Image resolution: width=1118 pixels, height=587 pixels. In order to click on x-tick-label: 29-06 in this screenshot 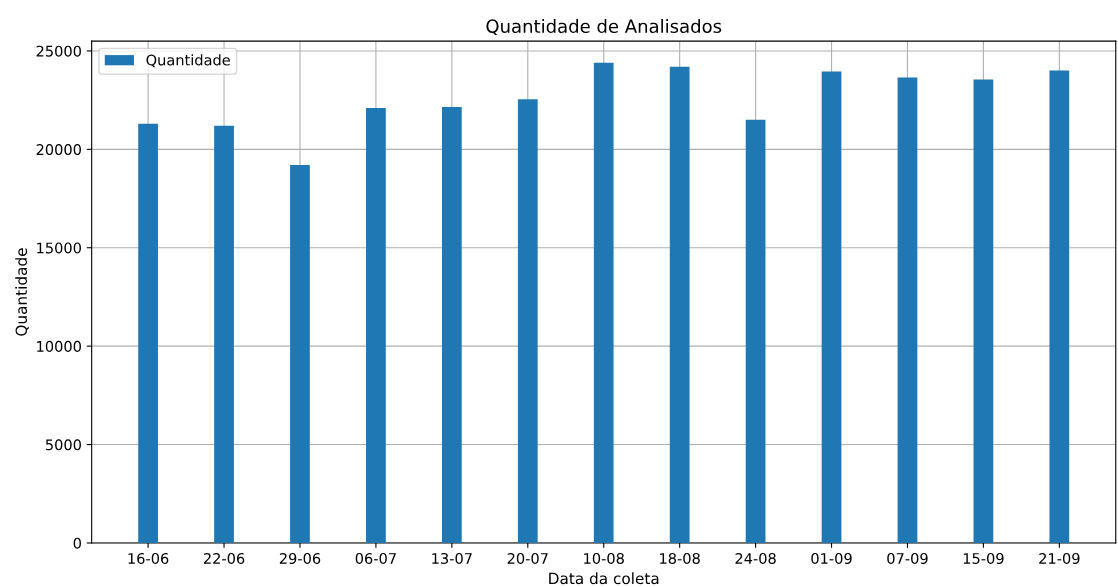, I will do `click(300, 558)`.